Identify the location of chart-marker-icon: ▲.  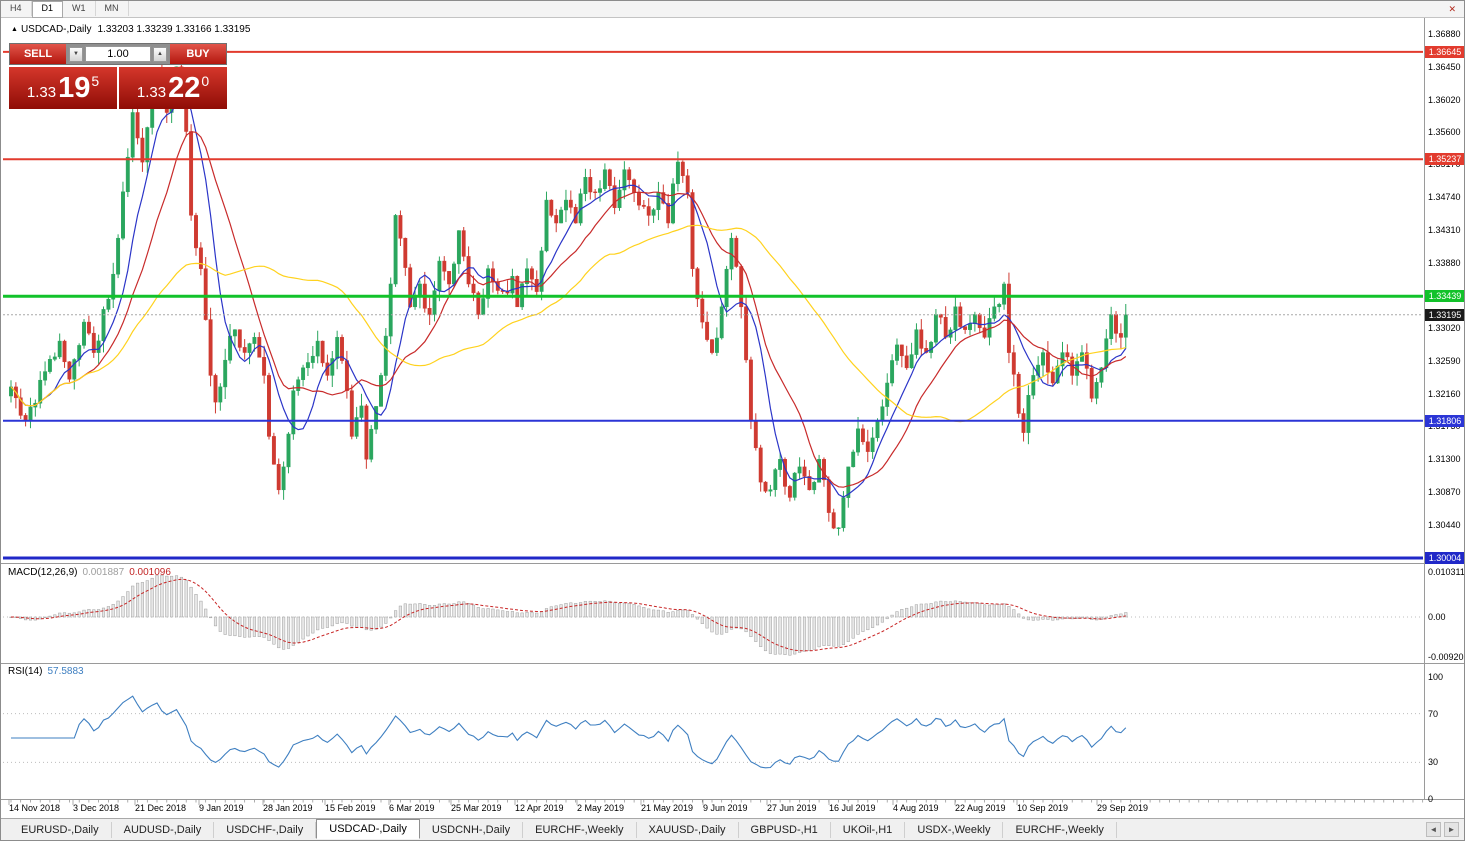
(14, 29).